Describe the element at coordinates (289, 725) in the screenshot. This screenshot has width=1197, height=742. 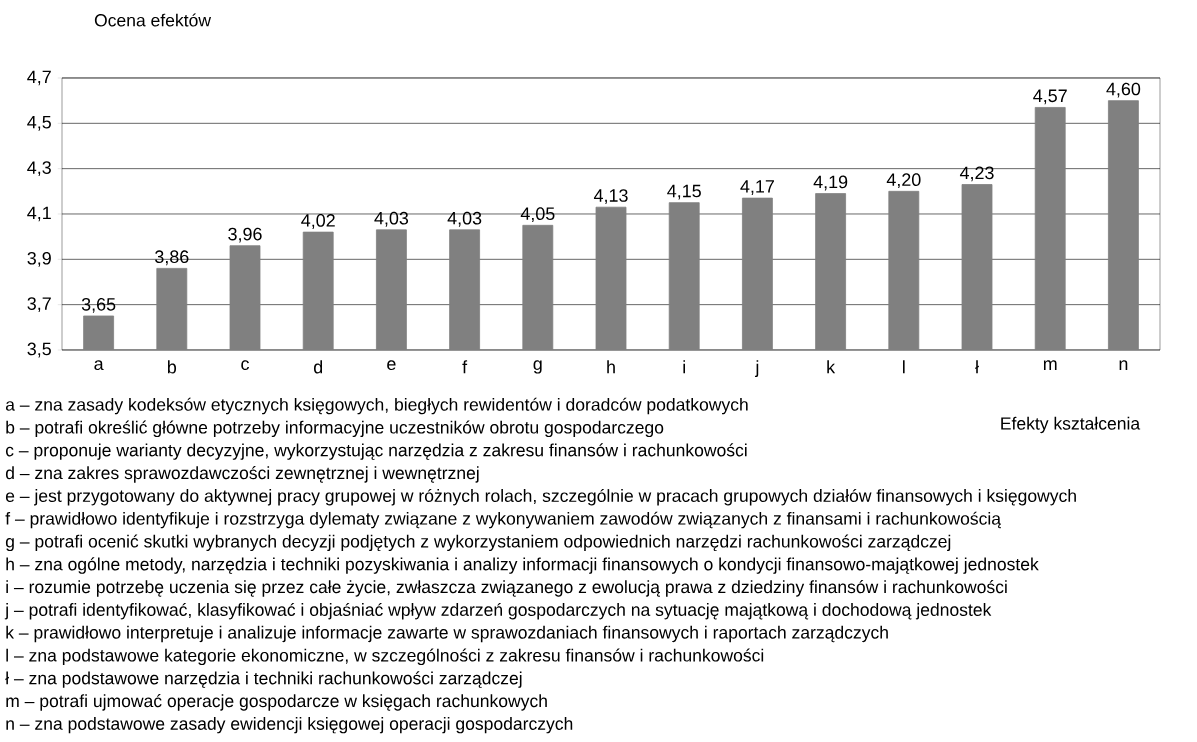
I see `text: n – zna podstawowe zasady ewidencji księgowej operacji gospodarczych` at that location.